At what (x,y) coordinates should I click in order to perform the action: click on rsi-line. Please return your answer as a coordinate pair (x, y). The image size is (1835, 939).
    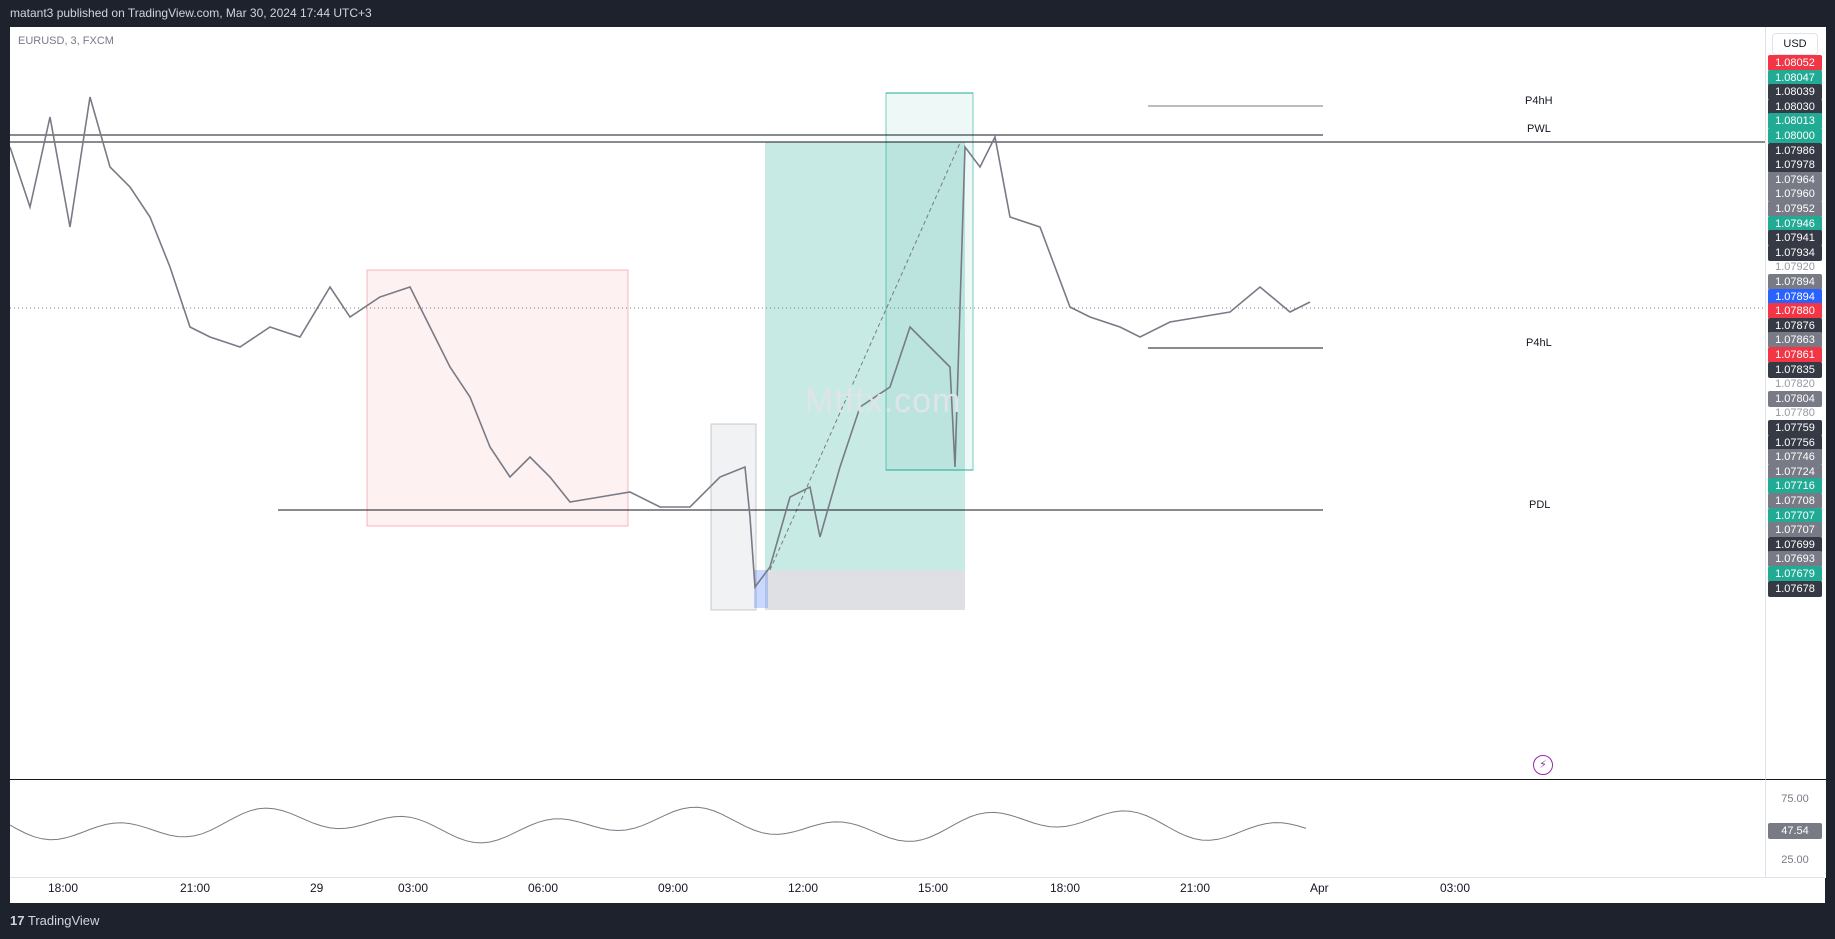
    Looking at the image, I should click on (658, 825).